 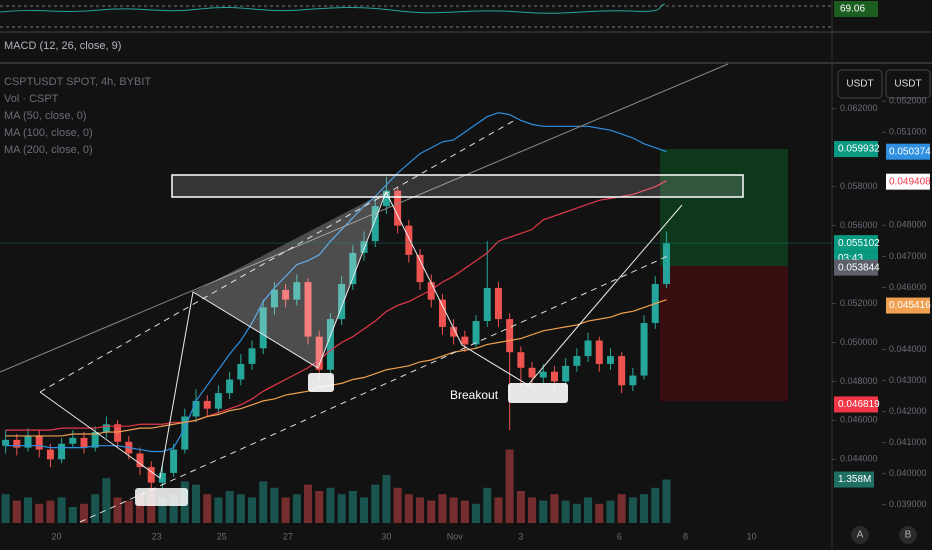 I want to click on y2-tick-label: 0.042000, so click(x=908, y=411).